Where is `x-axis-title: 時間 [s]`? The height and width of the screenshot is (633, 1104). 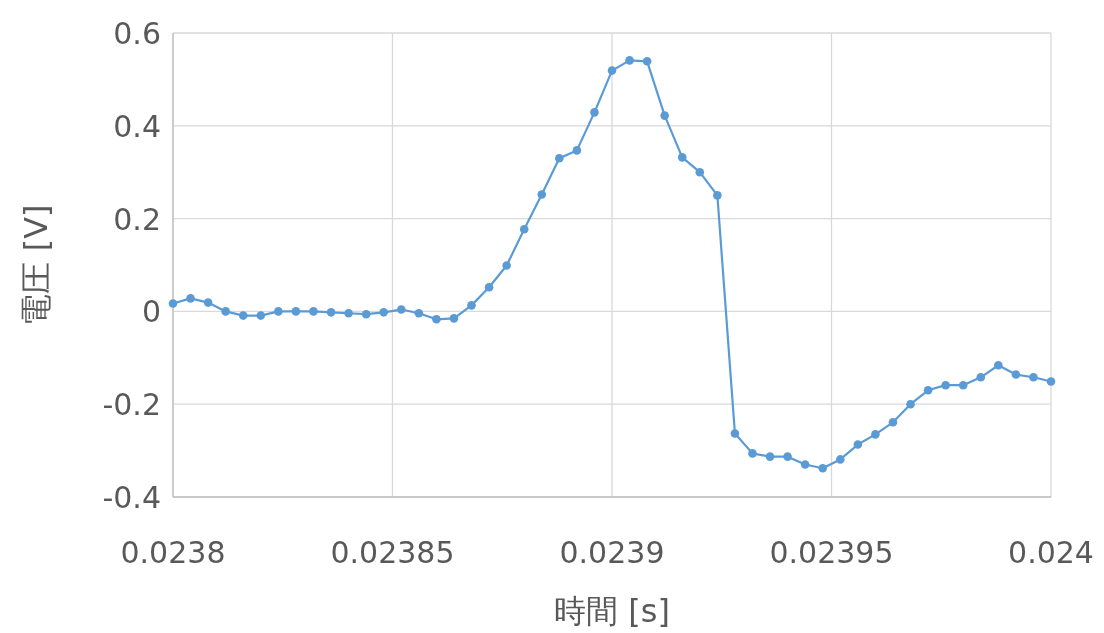 x-axis-title: 時間 [s] is located at coordinates (612, 611).